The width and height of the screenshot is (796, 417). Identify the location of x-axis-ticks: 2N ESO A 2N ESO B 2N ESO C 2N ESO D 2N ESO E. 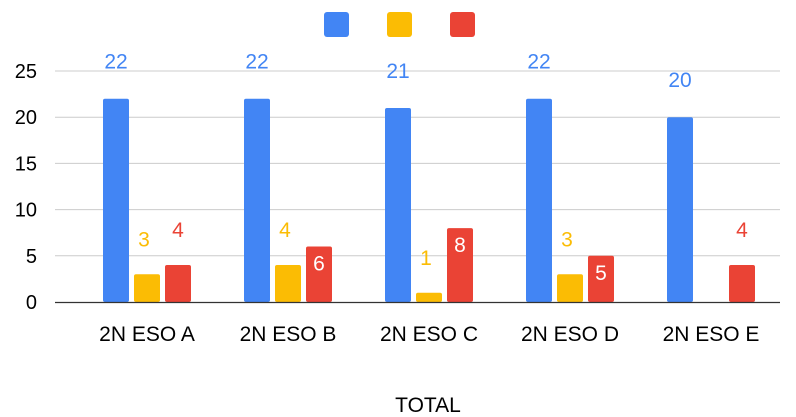
(429, 334).